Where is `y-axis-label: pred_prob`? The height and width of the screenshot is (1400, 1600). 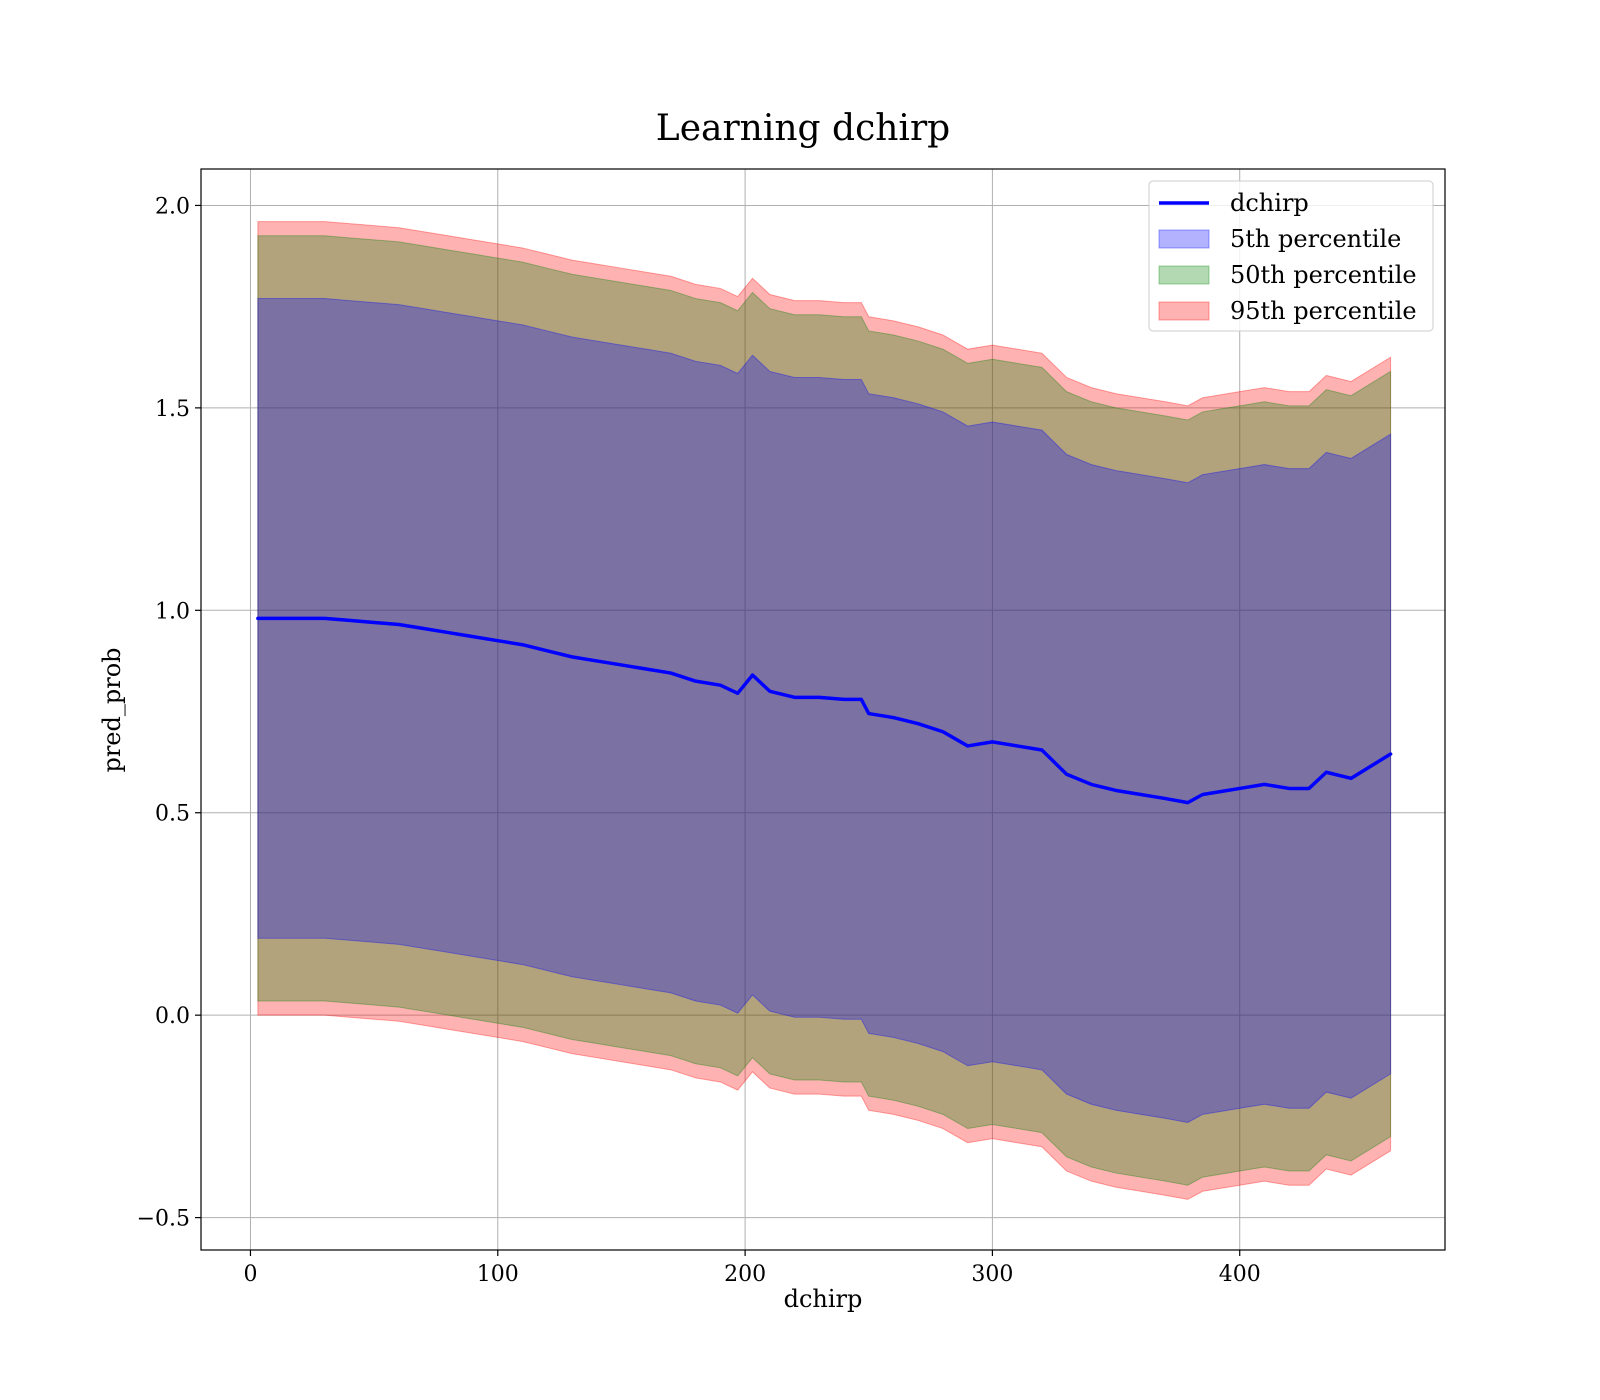 y-axis-label: pred_prob is located at coordinates (112, 709).